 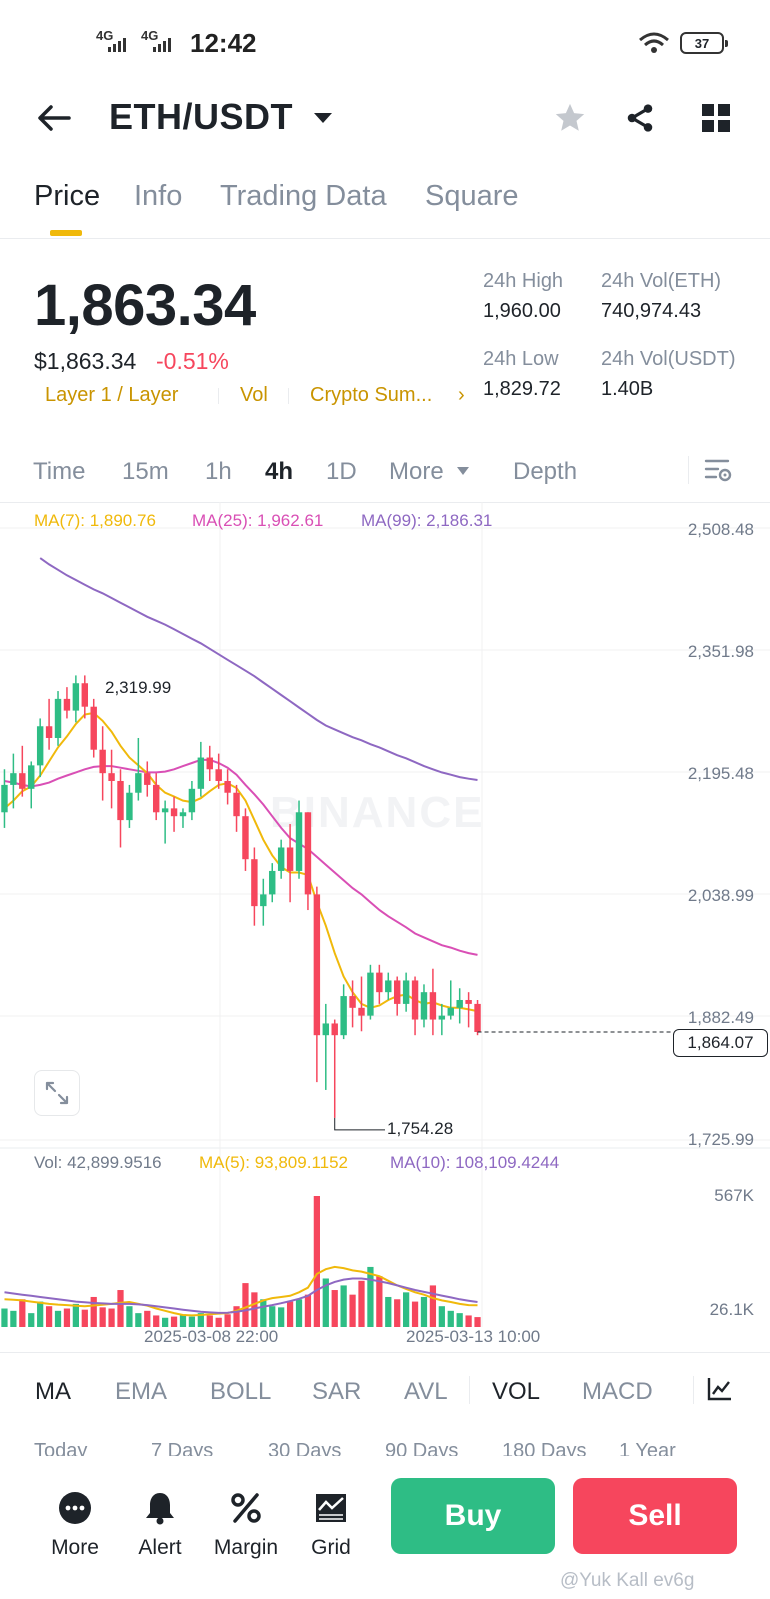 I want to click on tag-layer: Layer 1 / Layer, so click(x=112, y=395).